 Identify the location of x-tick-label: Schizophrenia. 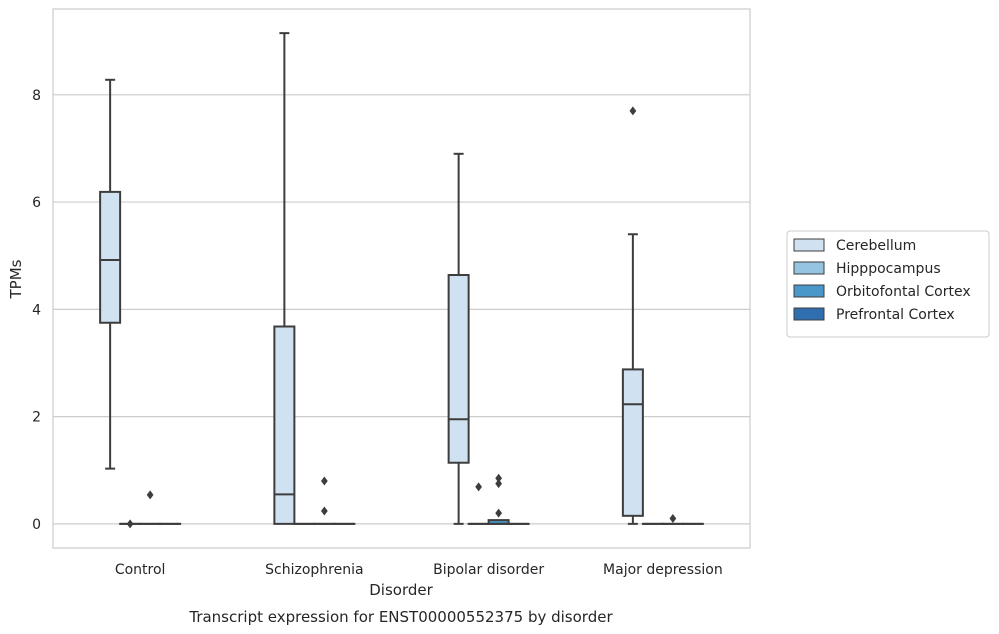
(314, 570).